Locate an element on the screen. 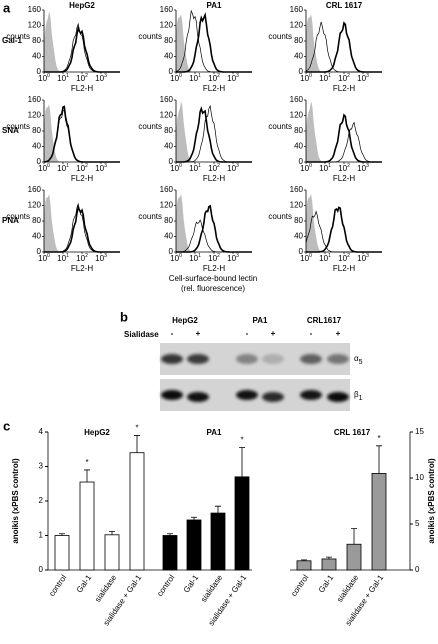 The image size is (438, 644). protein-subscript: 5 is located at coordinates (361, 362).